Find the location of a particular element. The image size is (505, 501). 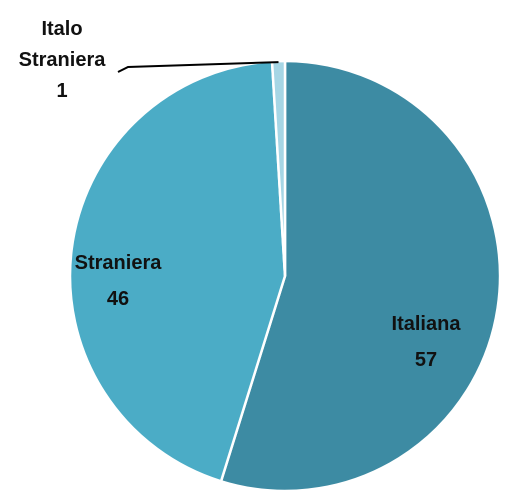

leader-lines is located at coordinates (198, 67).